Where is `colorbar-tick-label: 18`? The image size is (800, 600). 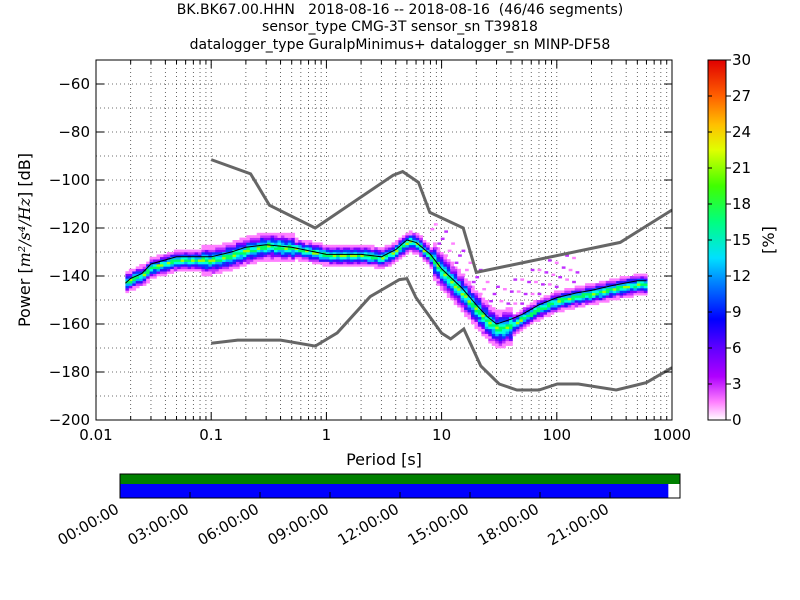
colorbar-tick-label: 18 is located at coordinates (741, 204).